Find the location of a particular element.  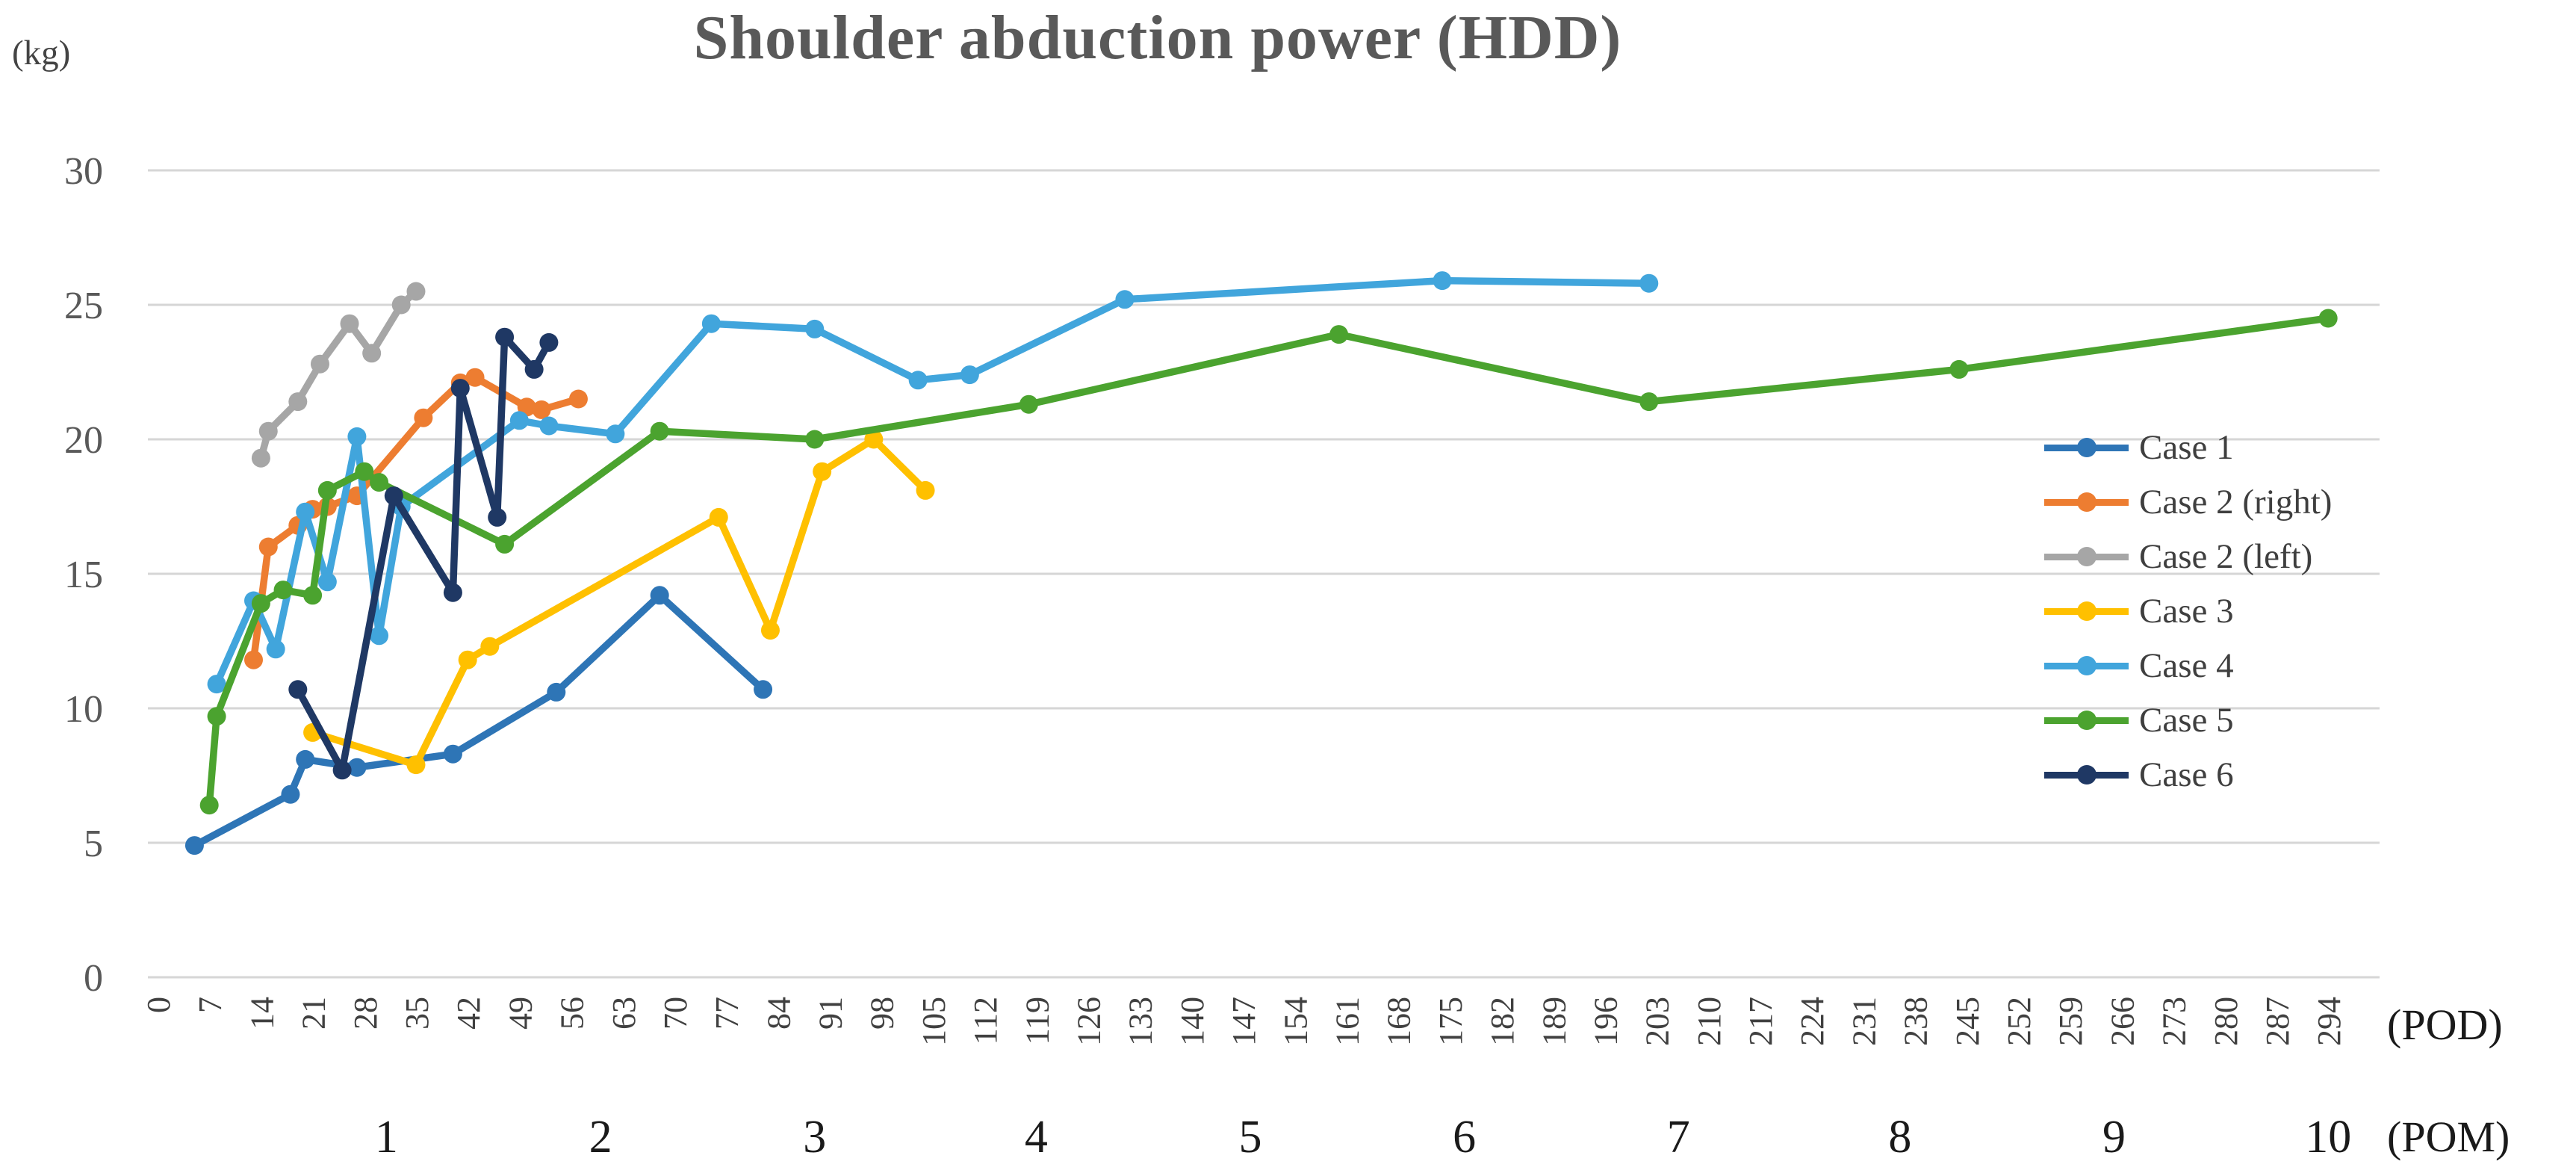

svg-text: 63 is located at coordinates (624, 1014).